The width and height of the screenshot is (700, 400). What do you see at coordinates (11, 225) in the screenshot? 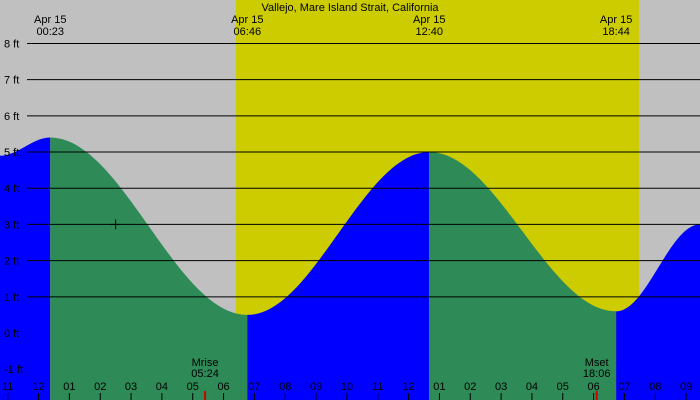
I see `y-tick-label: 3 ft` at bounding box center [11, 225].